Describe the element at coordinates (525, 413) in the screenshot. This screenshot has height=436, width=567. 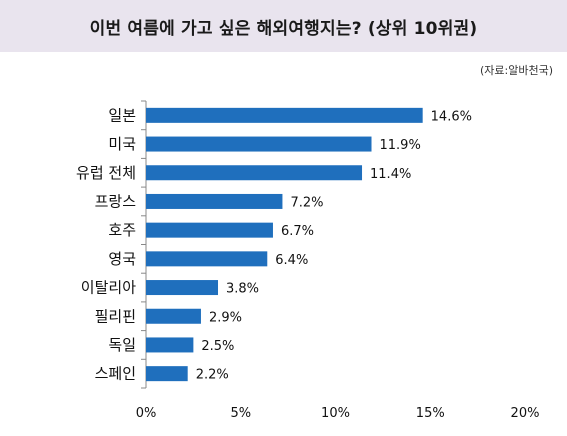
I see `x-tick-label: 20%` at that location.